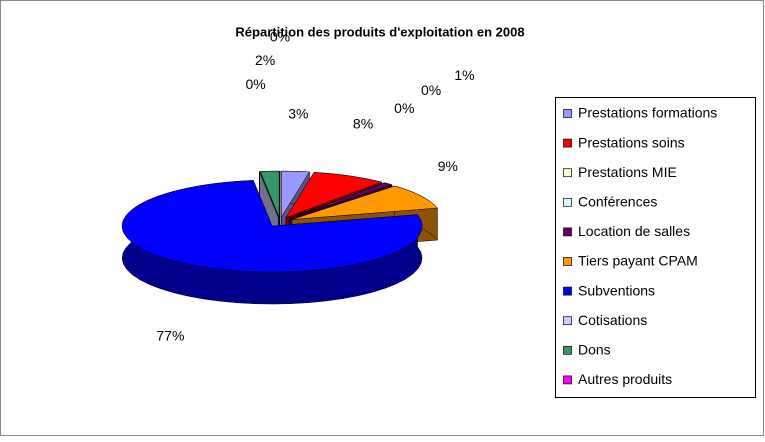 This screenshot has height=442, width=765. I want to click on legend-label: Prestations MIE, so click(627, 172).